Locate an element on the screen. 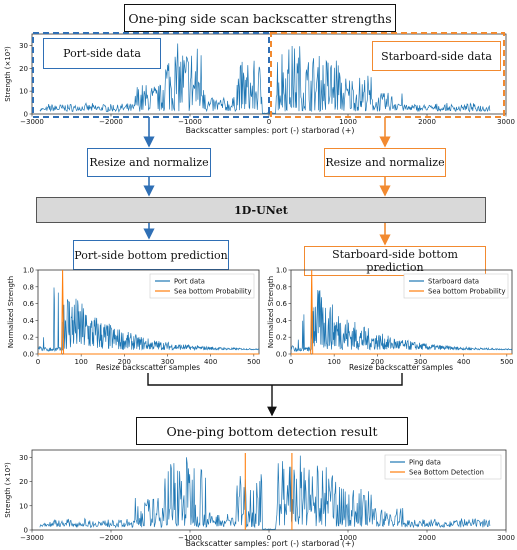 This screenshot has height=550, width=517. starboard-chart-ytick-label: 0.2 is located at coordinates (281, 338).